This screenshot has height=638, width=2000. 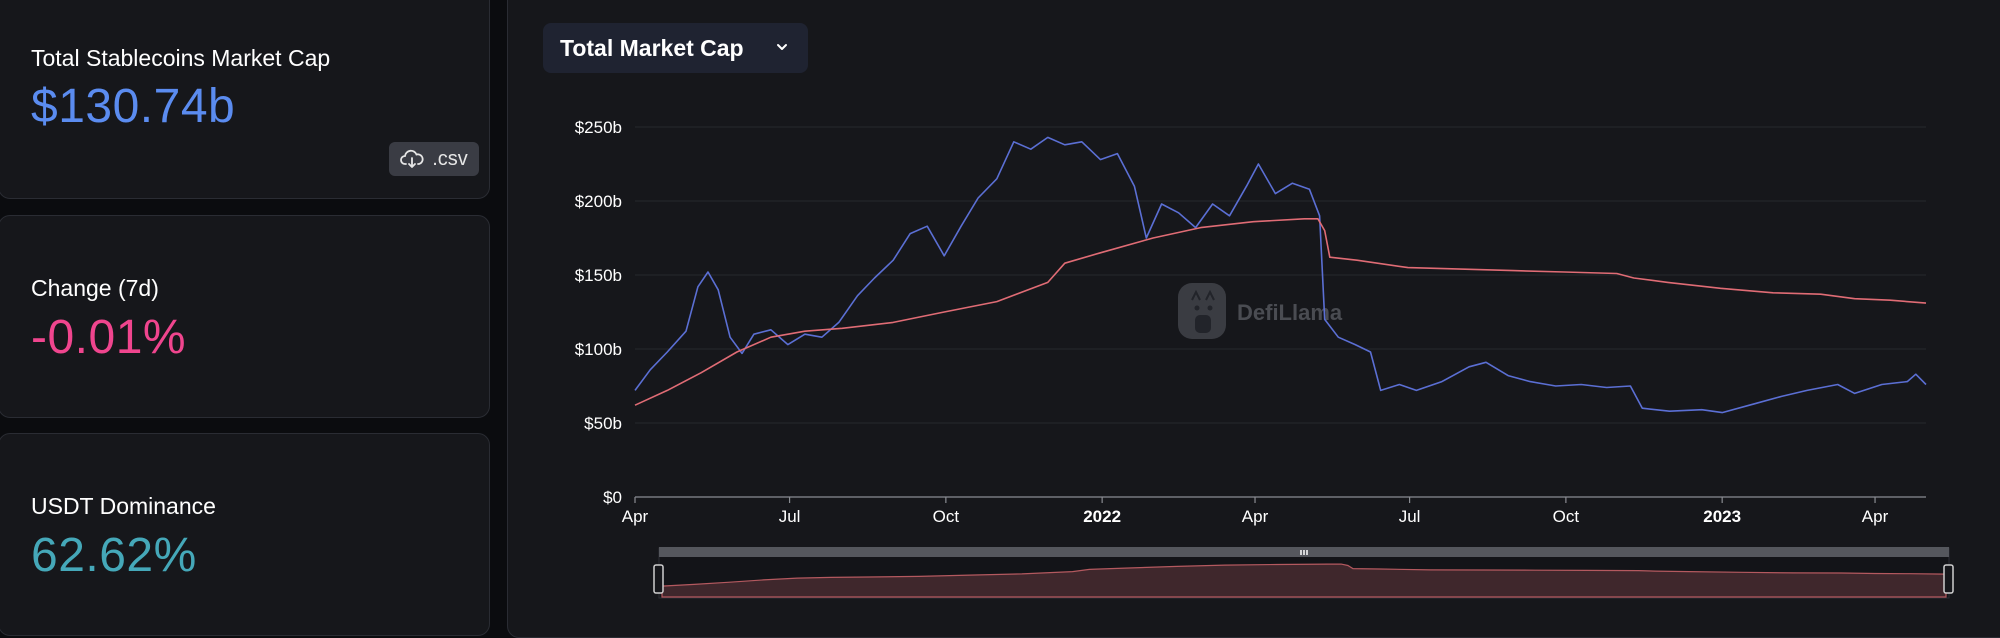 What do you see at coordinates (245, 316) in the screenshot?
I see `change-7d-card: Change (7d) -0.01%` at bounding box center [245, 316].